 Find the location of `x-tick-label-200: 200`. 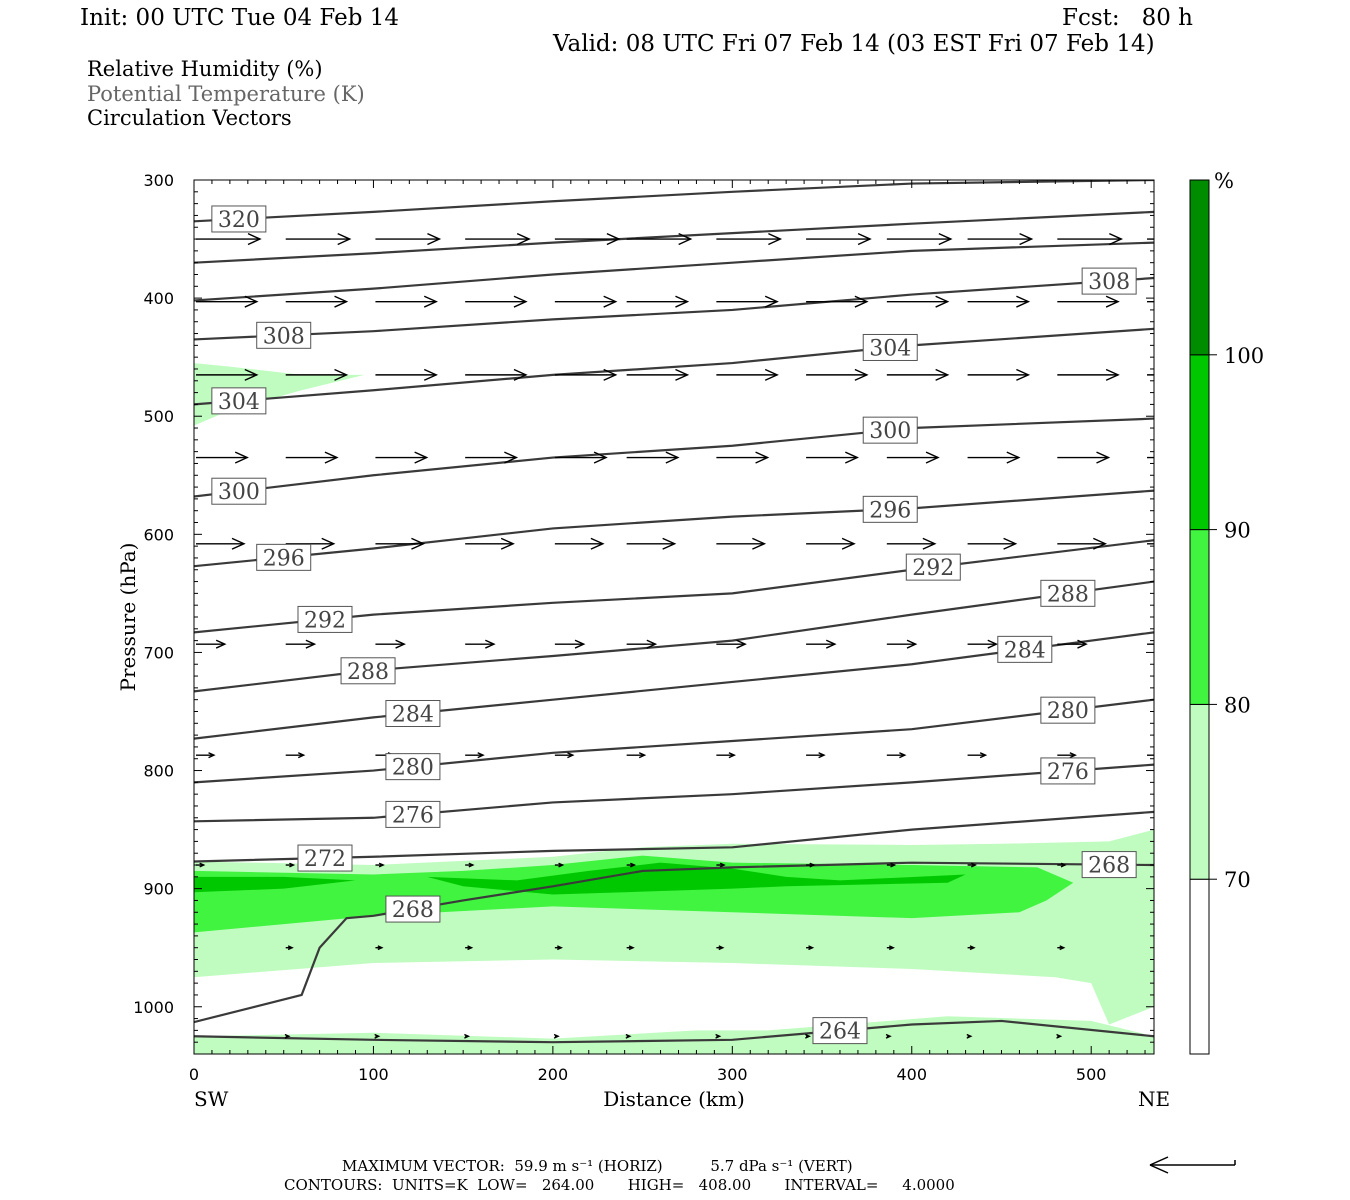

x-tick-label-200: 200 is located at coordinates (553, 1074).